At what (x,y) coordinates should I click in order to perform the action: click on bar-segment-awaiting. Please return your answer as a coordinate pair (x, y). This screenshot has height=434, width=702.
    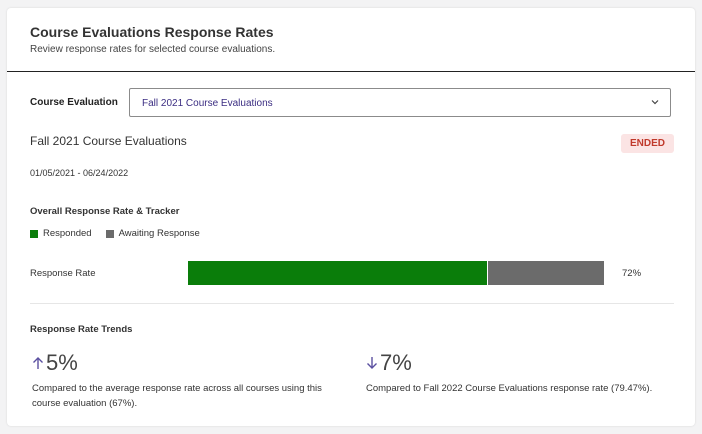
    Looking at the image, I should click on (546, 273).